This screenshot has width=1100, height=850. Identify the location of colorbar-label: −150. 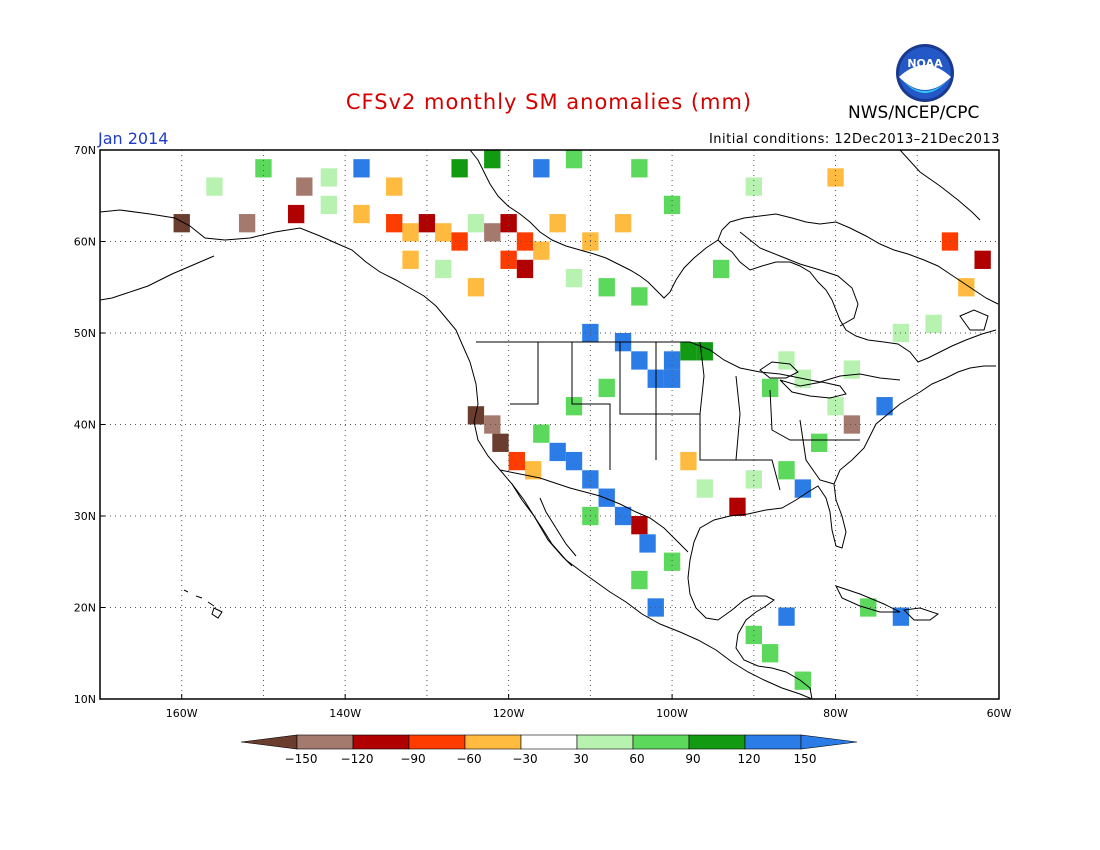
(301, 759).